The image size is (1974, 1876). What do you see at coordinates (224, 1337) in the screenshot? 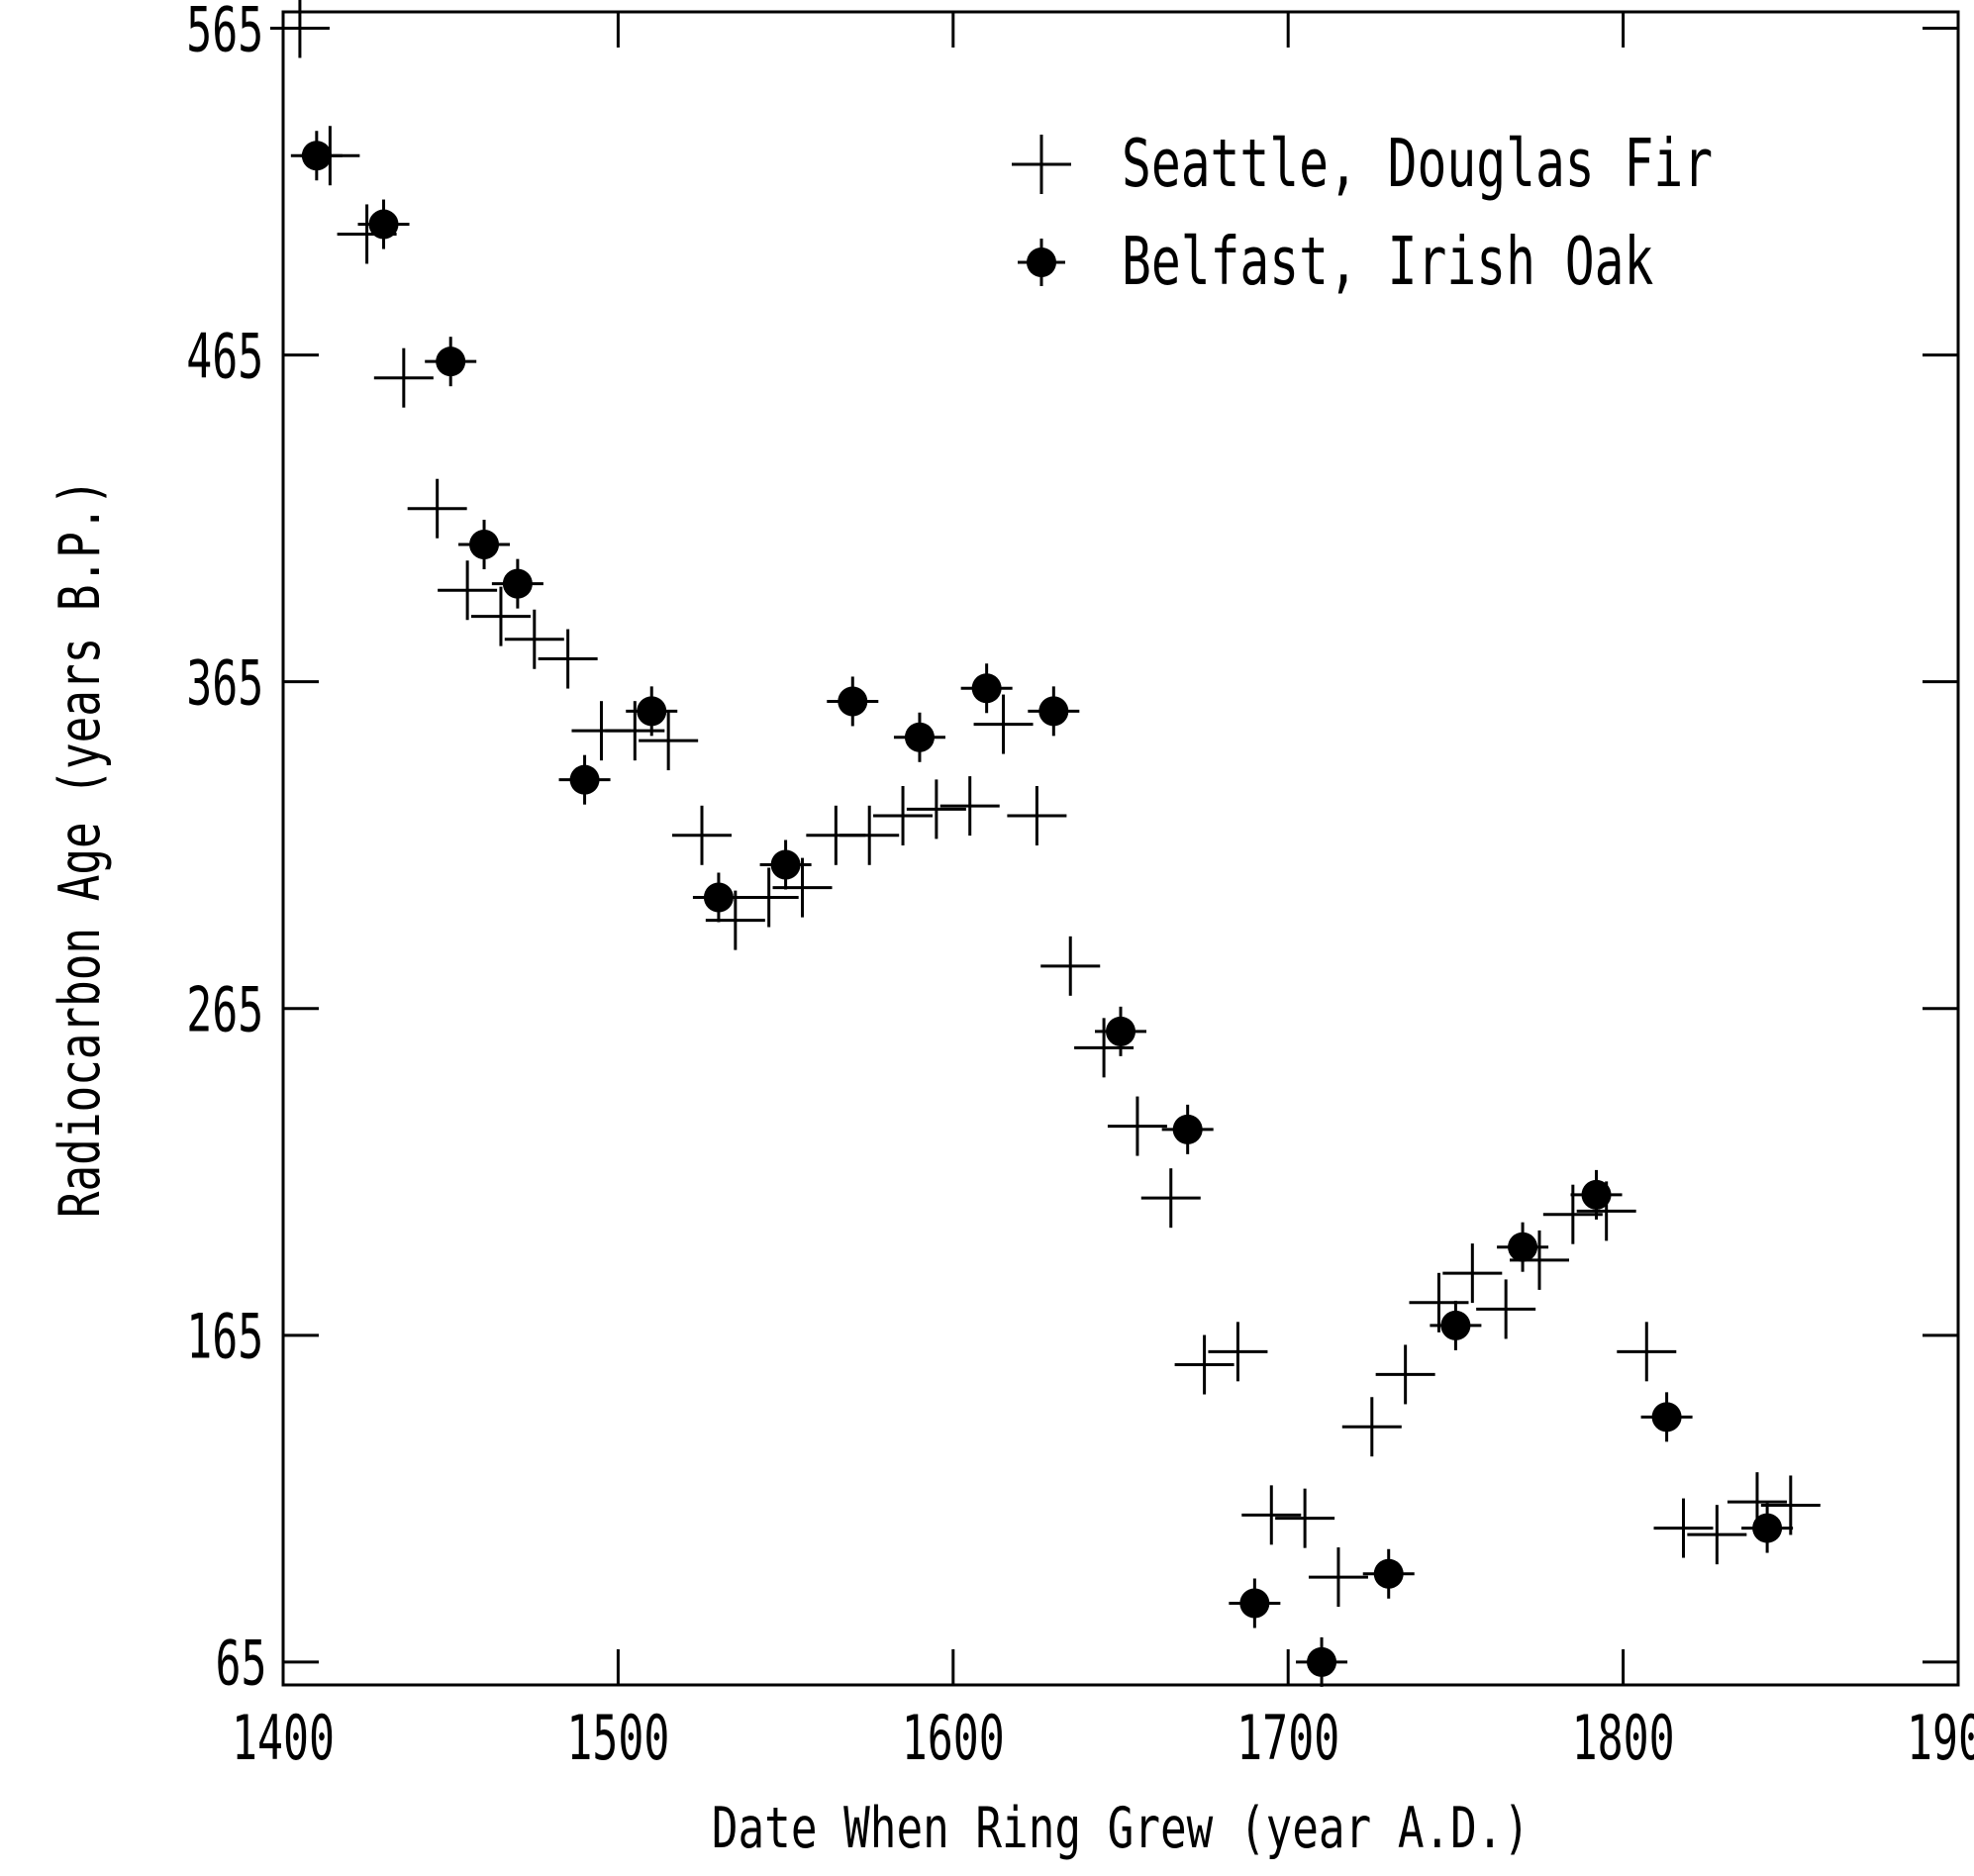
I see `y-tick-label: 165` at bounding box center [224, 1337].